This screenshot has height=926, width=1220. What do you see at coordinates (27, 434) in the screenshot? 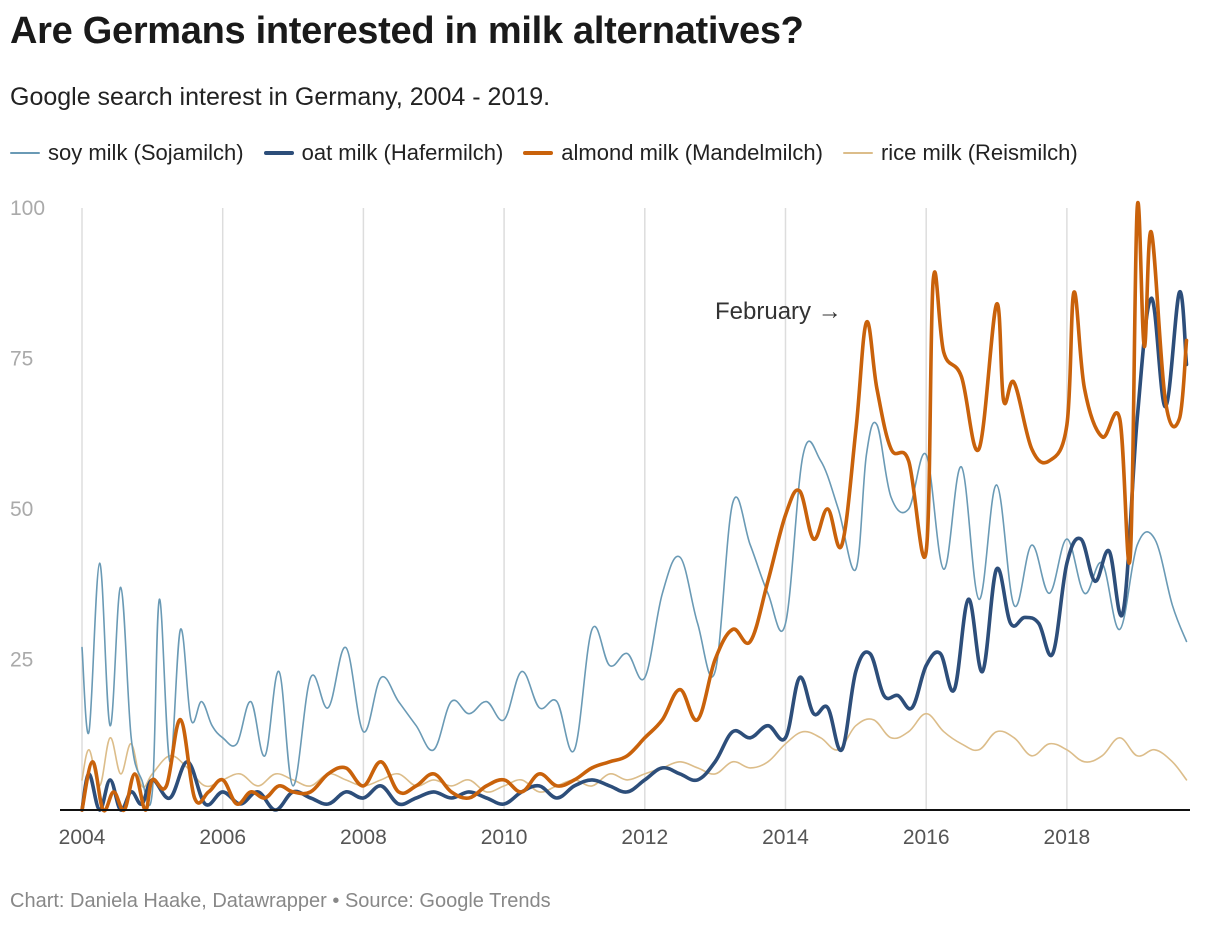
I see `y-axis-ticks: 25 50 75 100` at bounding box center [27, 434].